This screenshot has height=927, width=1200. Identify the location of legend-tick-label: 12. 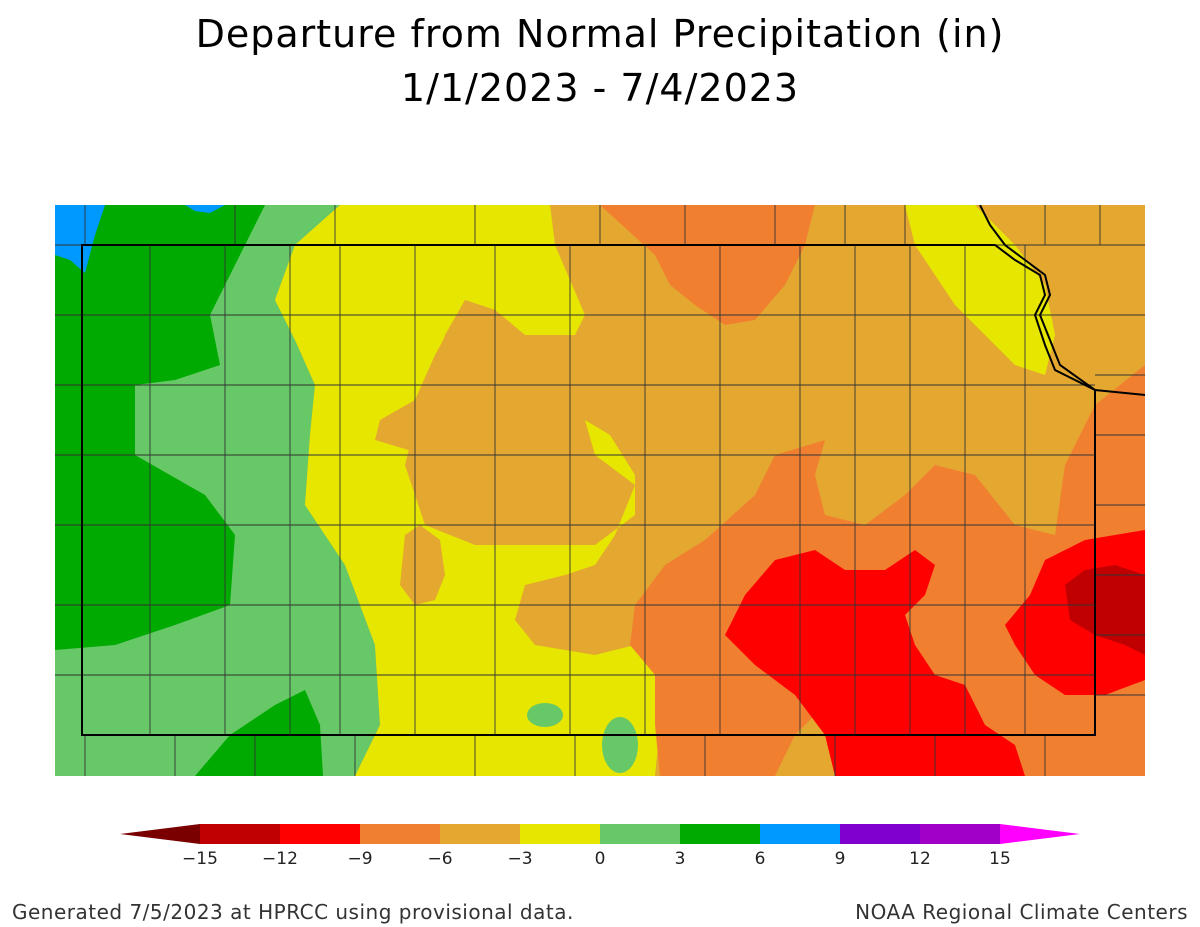
(920, 859).